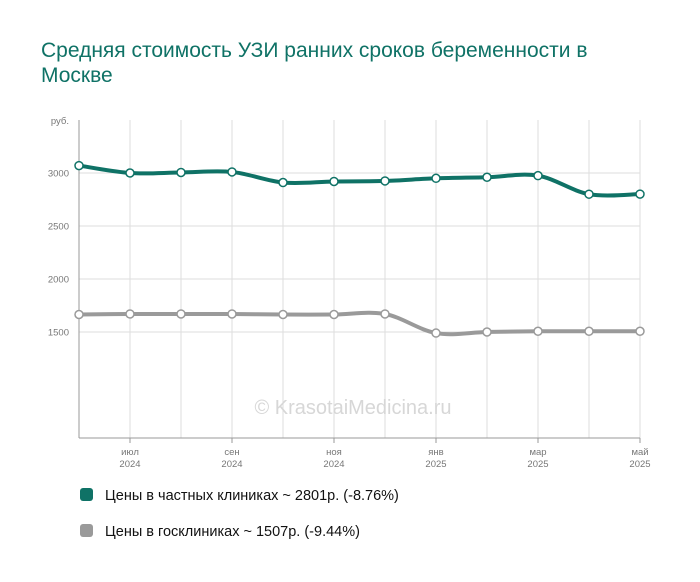  I want to click on legend-label-public: Цены в госклиниках ~ 1507р. (-9.44%), so click(232, 532).